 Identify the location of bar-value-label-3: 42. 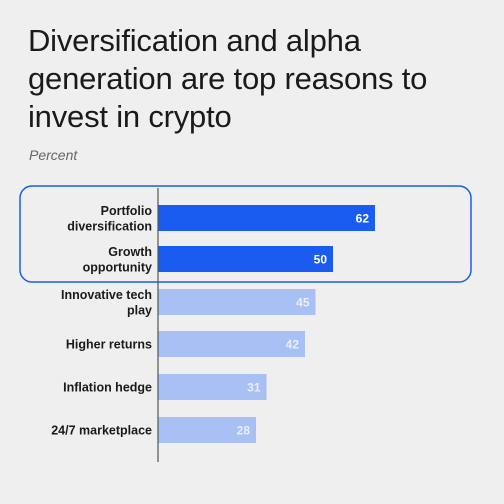
(293, 345).